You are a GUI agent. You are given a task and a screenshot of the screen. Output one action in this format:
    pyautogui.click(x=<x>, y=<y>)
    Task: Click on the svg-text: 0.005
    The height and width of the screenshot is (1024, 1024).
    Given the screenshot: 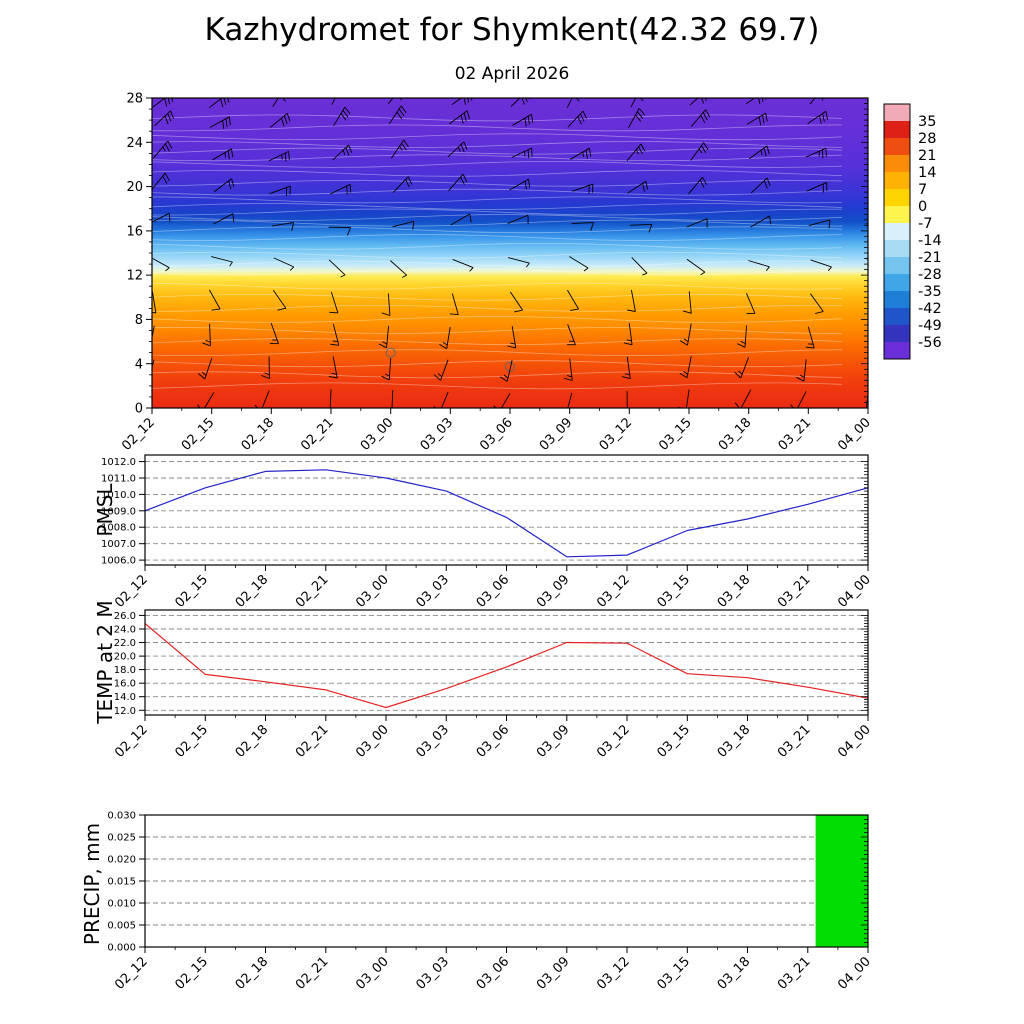 What is the action you would take?
    pyautogui.click(x=121, y=926)
    